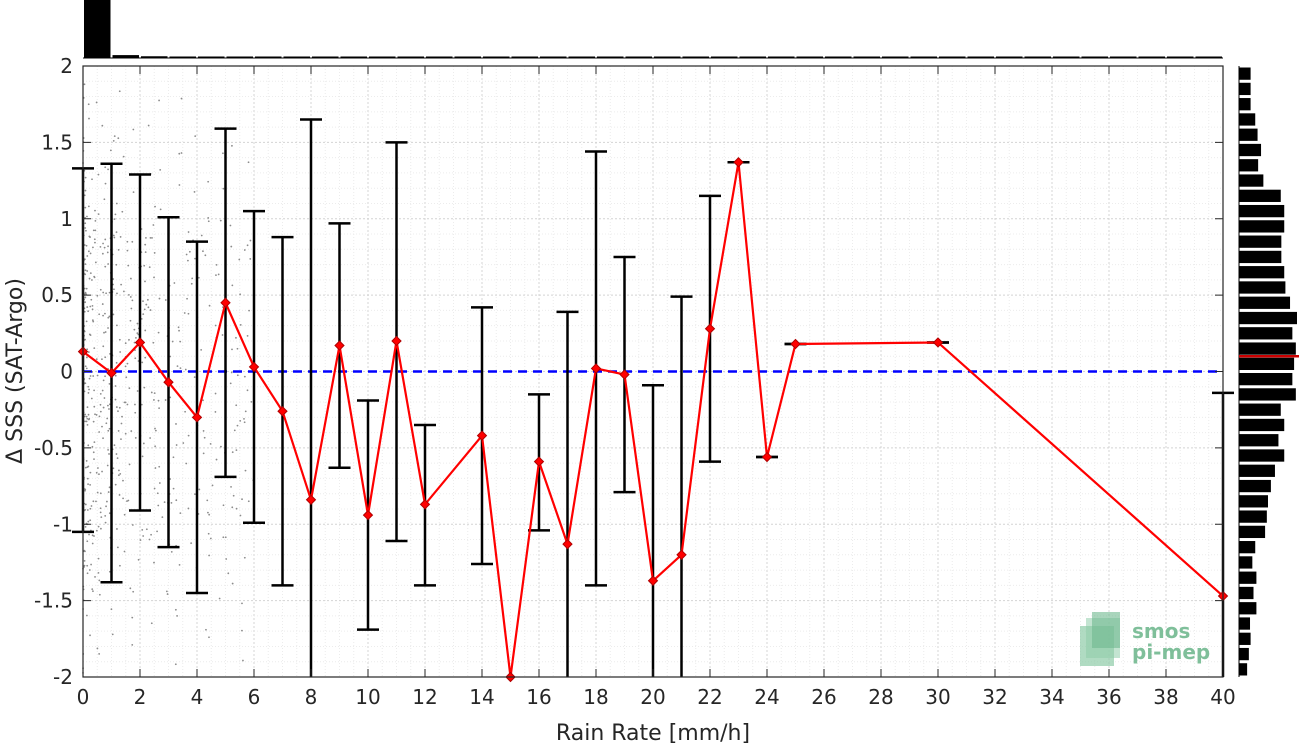  Describe the element at coordinates (652, 697) in the screenshot. I see `x-tick-label: 20` at that location.